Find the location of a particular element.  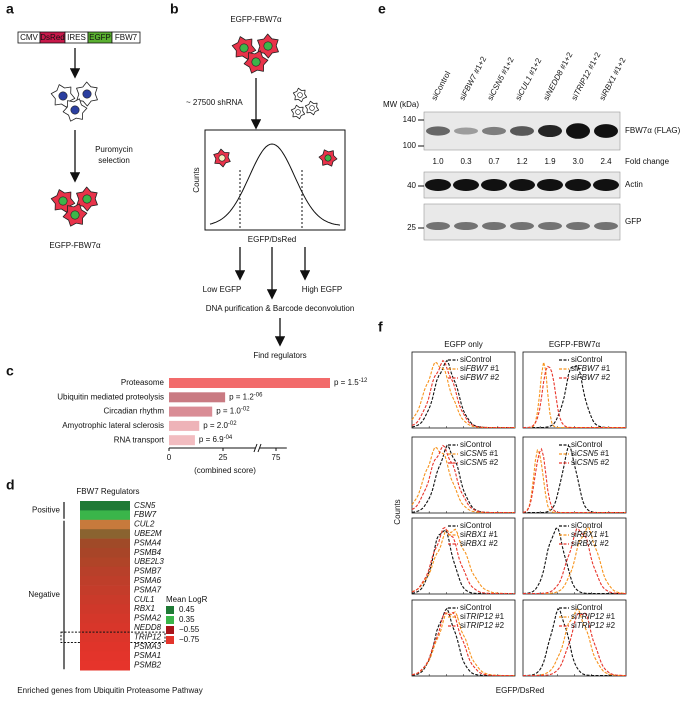

p-value-label: p = 6.9-04 is located at coordinates (216, 440).